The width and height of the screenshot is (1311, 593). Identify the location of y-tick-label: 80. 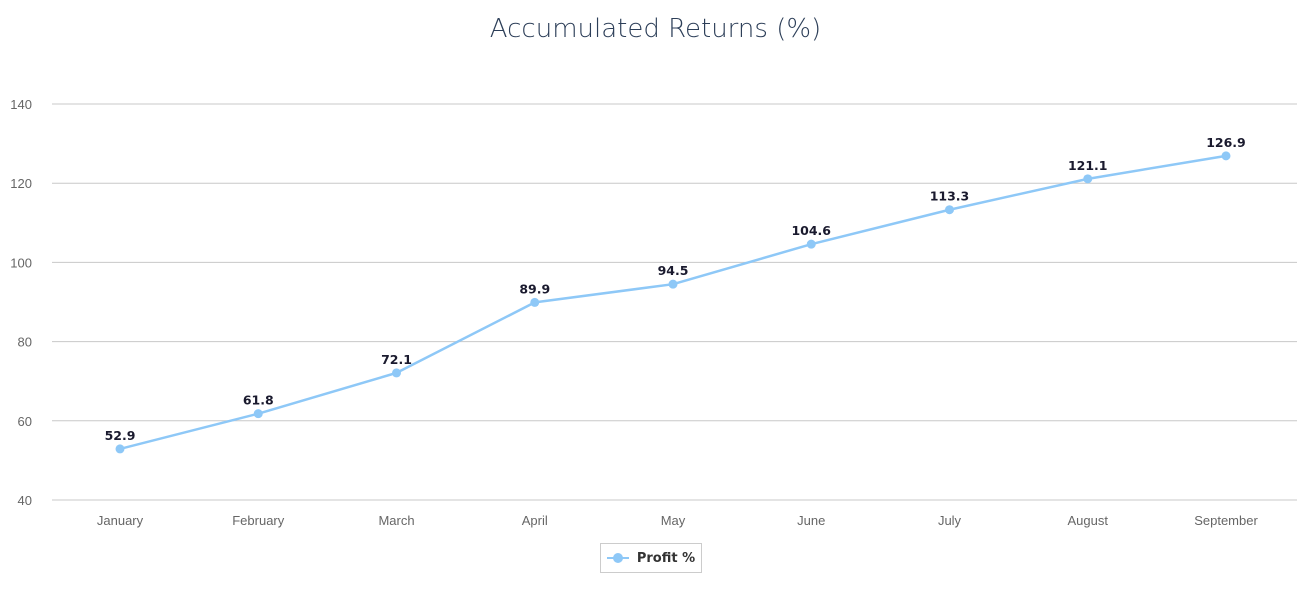
(25, 342).